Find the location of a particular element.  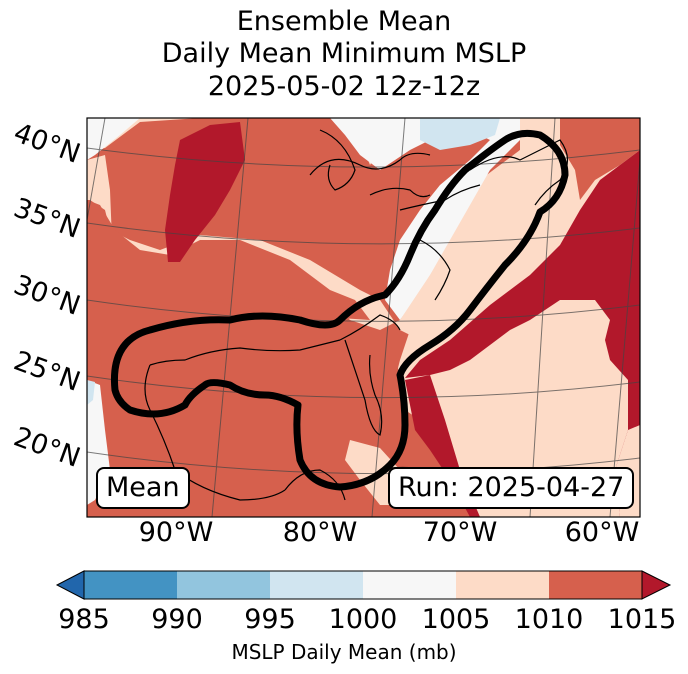

colorbar-tick-1010: 1010 is located at coordinates (549, 619).